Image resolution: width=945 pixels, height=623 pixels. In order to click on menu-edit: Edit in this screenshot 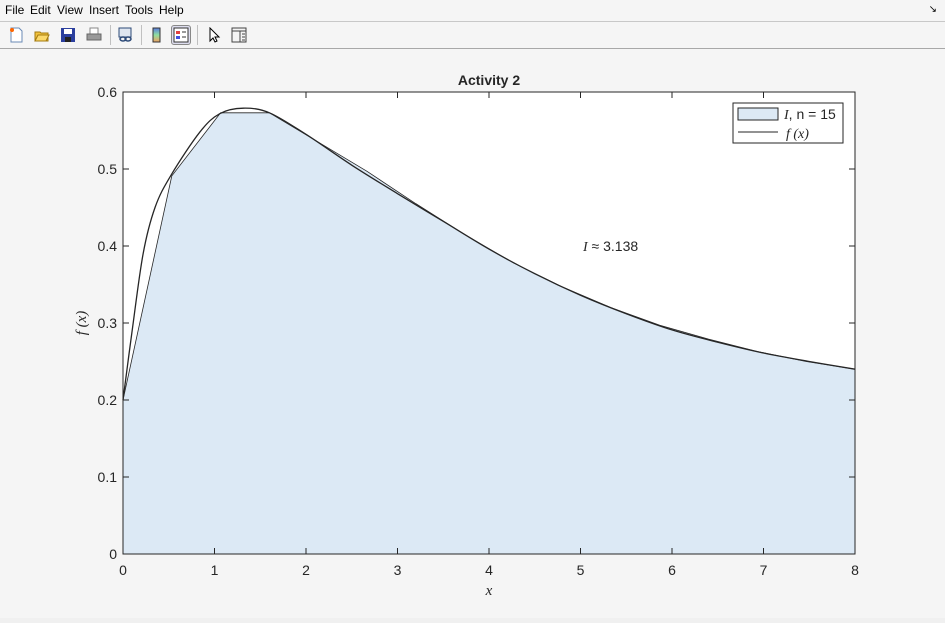, I will do `click(40, 10)`.